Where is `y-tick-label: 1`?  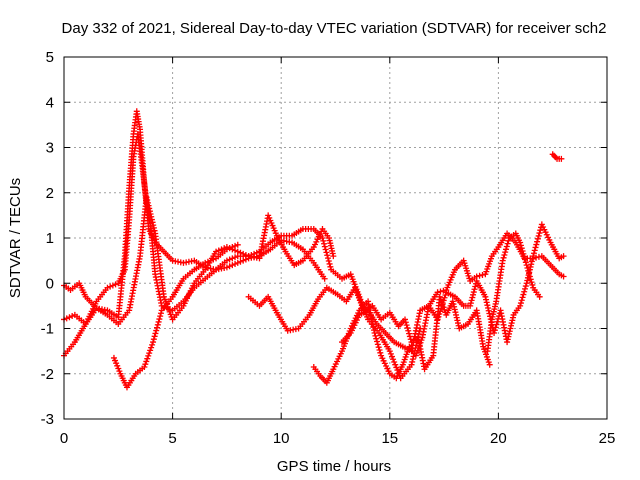 y-tick-label: 1 is located at coordinates (50, 238).